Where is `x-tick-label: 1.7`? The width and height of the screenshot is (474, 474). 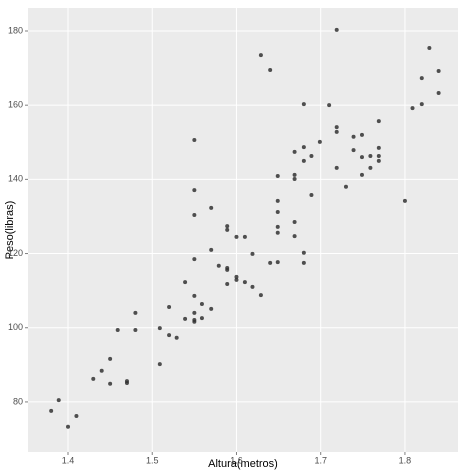 x-tick-label: 1.7 is located at coordinates (320, 460).